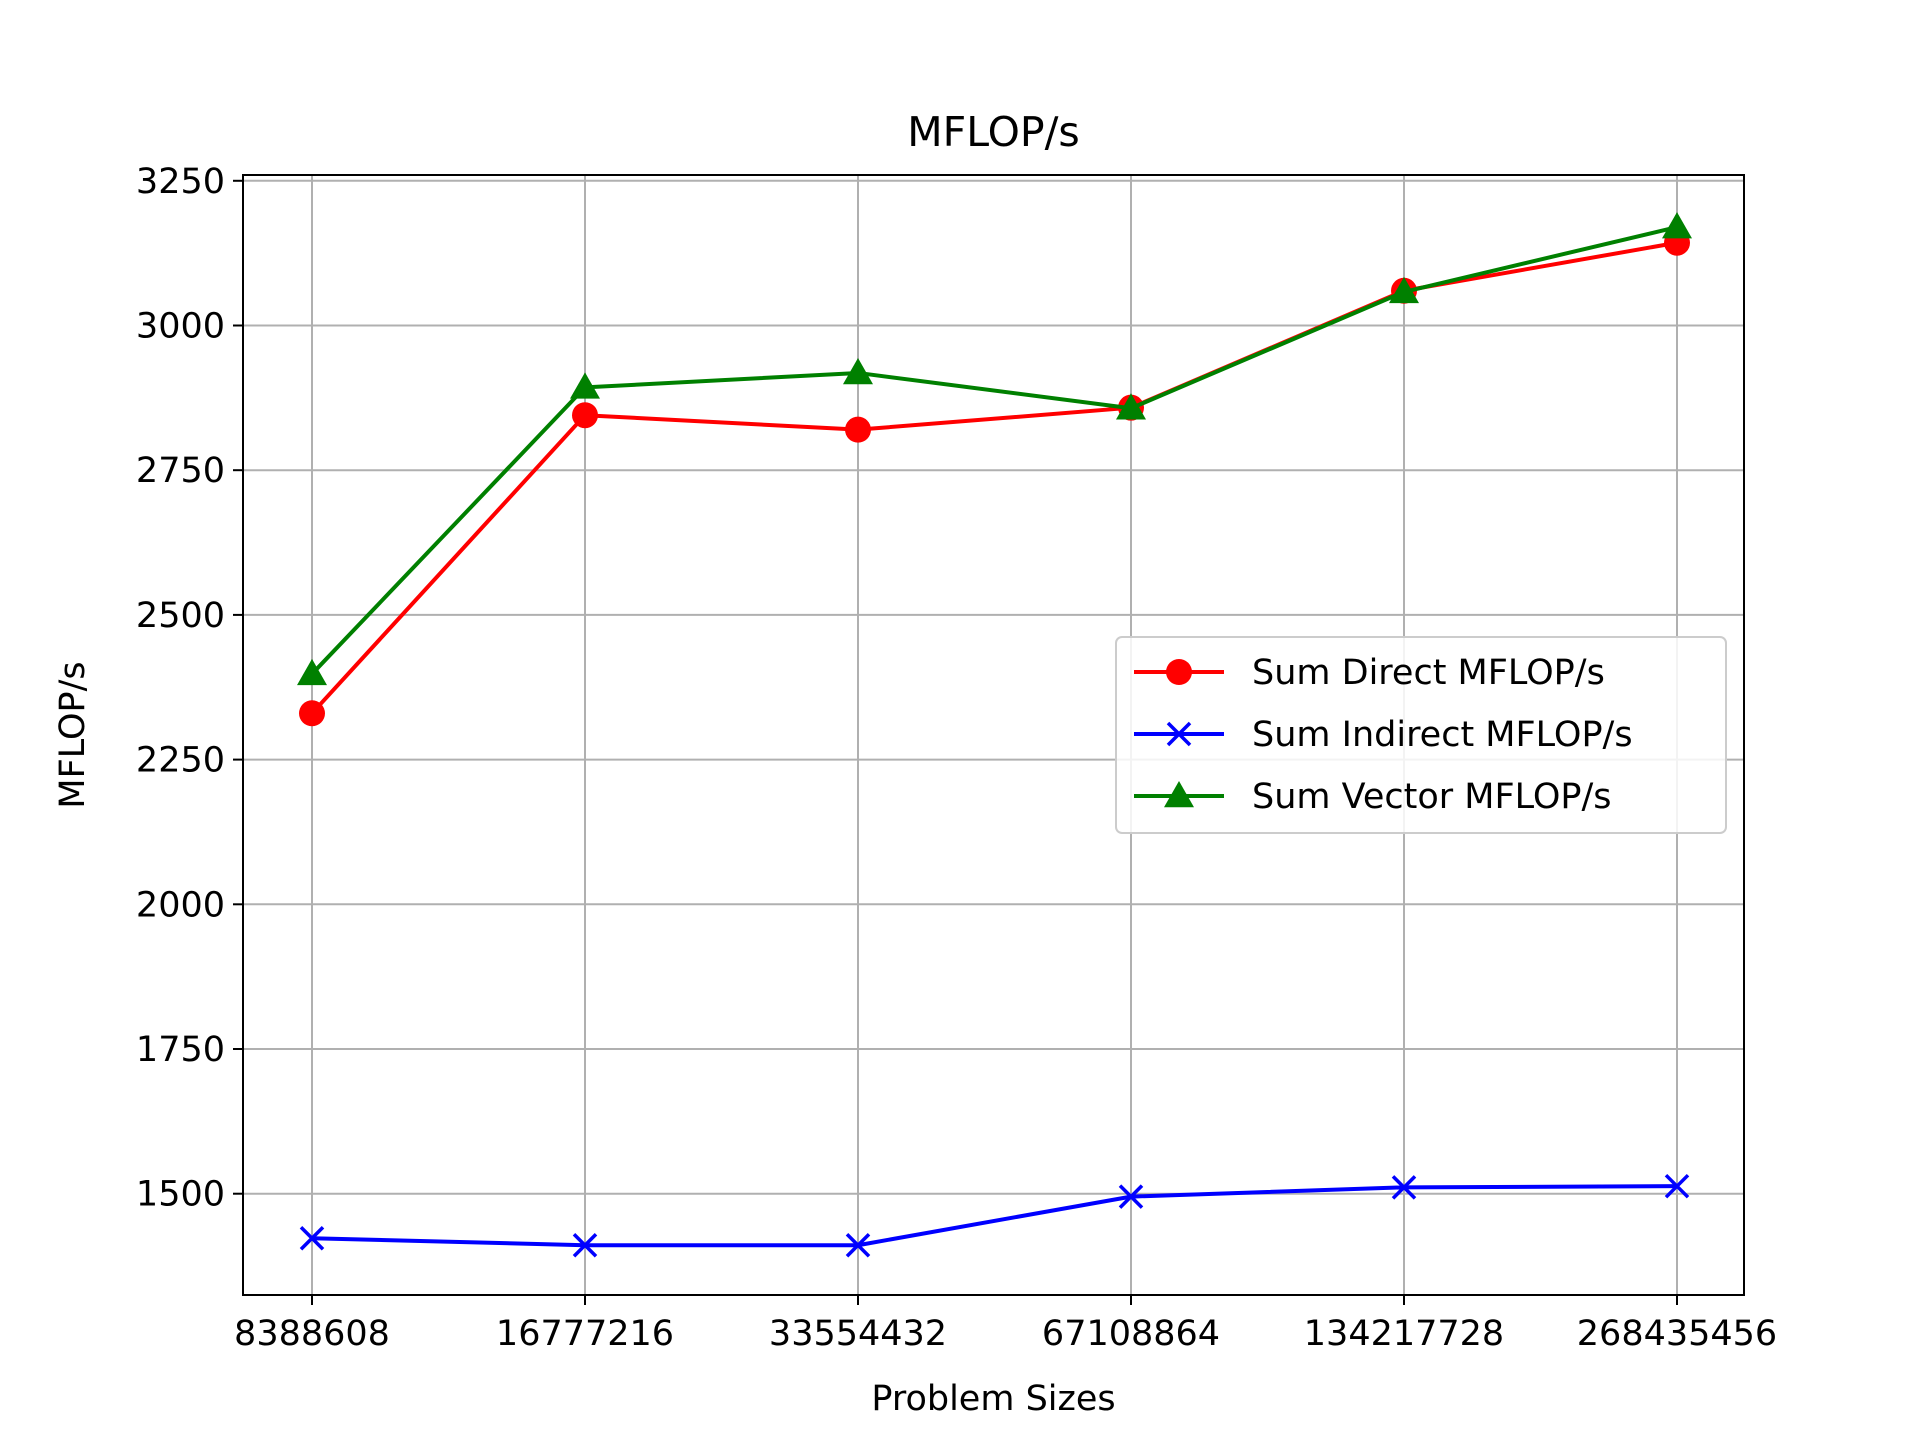 This screenshot has height=1440, width=1920. What do you see at coordinates (858, 1334) in the screenshot?
I see `x-tick-label: 33554432` at bounding box center [858, 1334].